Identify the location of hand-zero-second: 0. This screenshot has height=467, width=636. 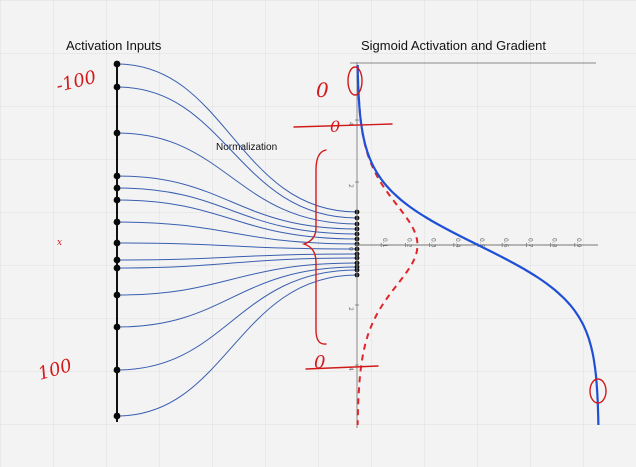
(335, 126).